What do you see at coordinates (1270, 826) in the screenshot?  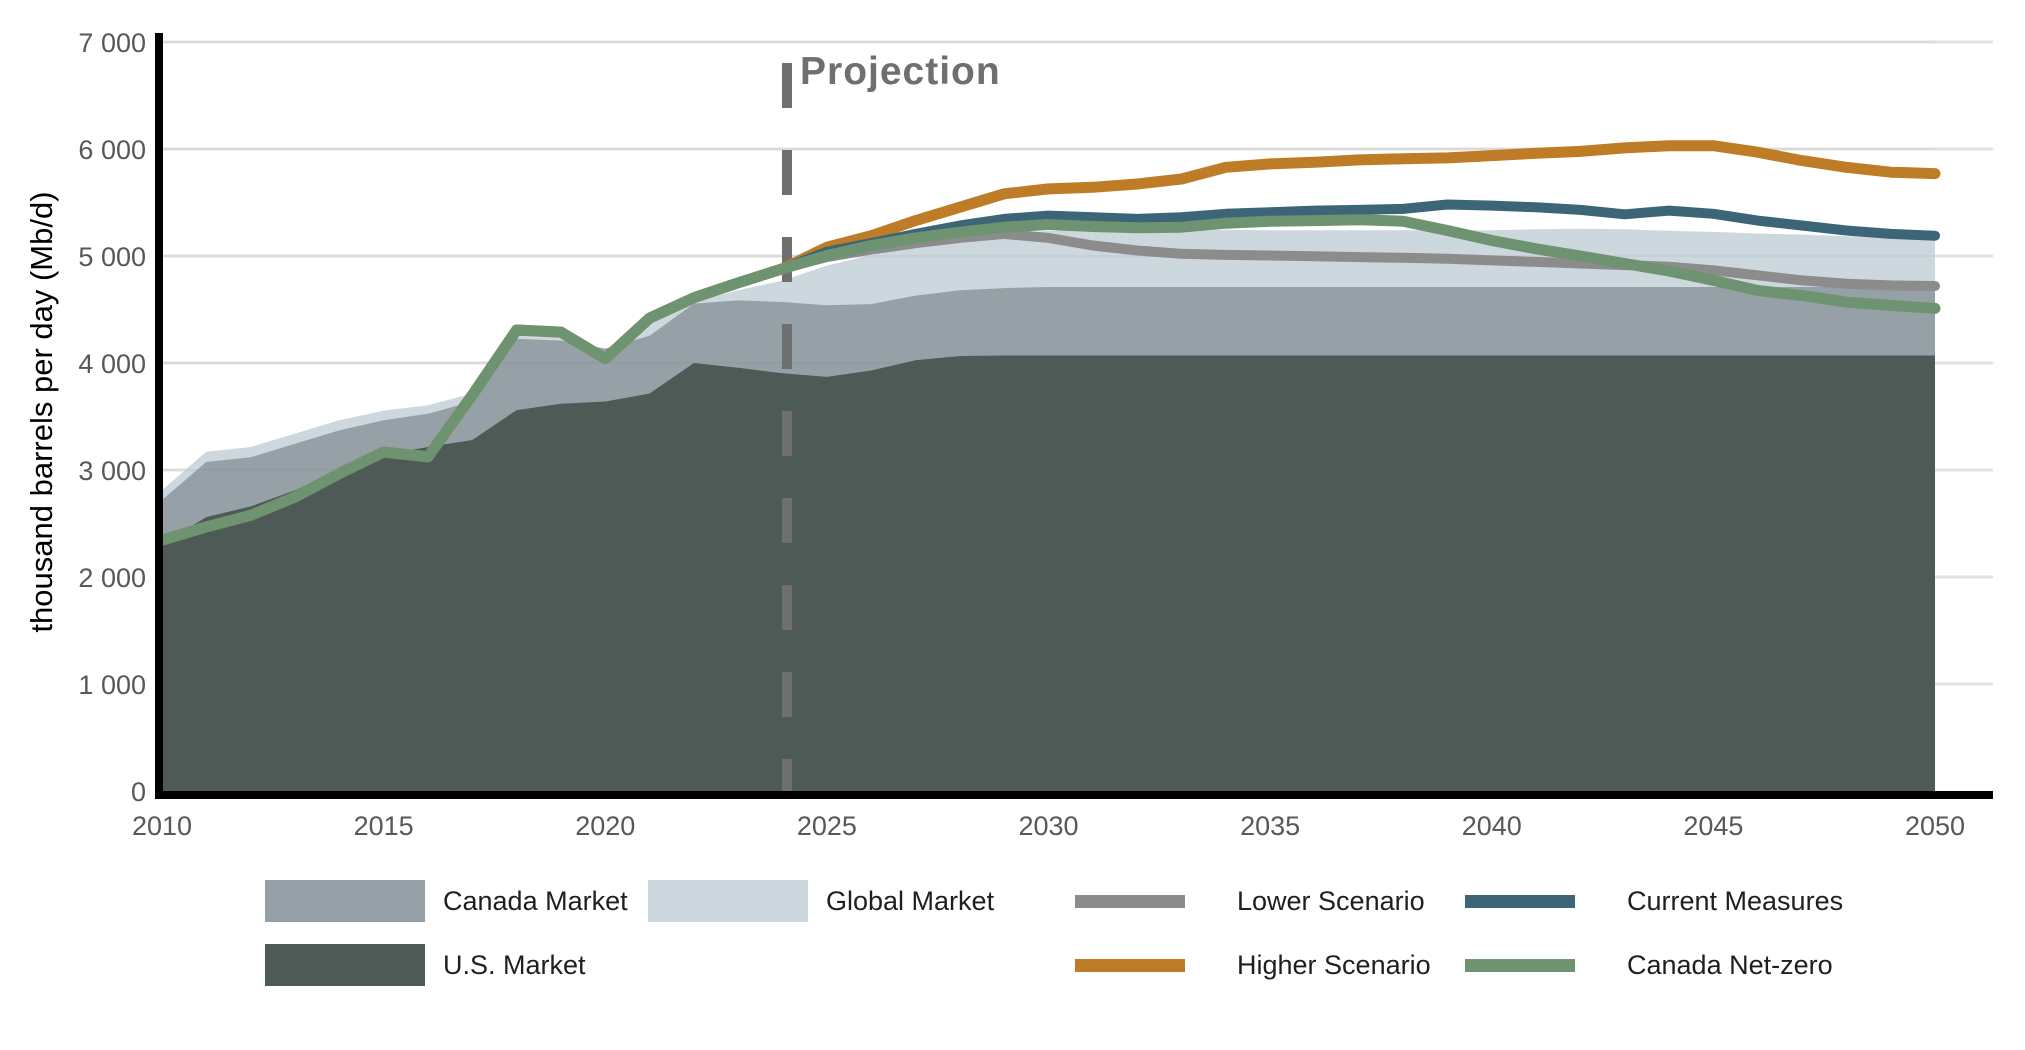 I see `x-tick-label: 2035` at bounding box center [1270, 826].